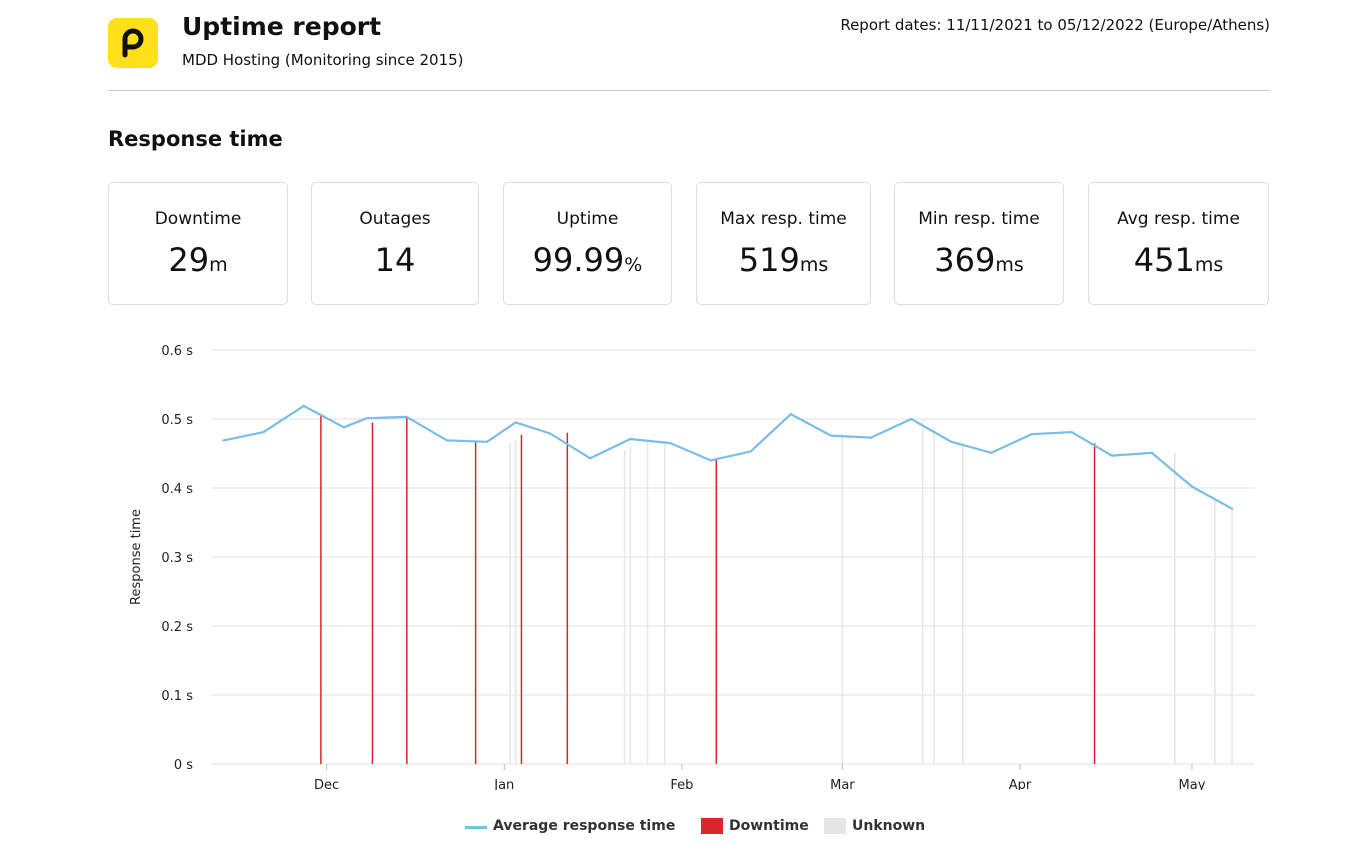  What do you see at coordinates (584, 826) in the screenshot?
I see `legend-label-average: Average response time` at bounding box center [584, 826].